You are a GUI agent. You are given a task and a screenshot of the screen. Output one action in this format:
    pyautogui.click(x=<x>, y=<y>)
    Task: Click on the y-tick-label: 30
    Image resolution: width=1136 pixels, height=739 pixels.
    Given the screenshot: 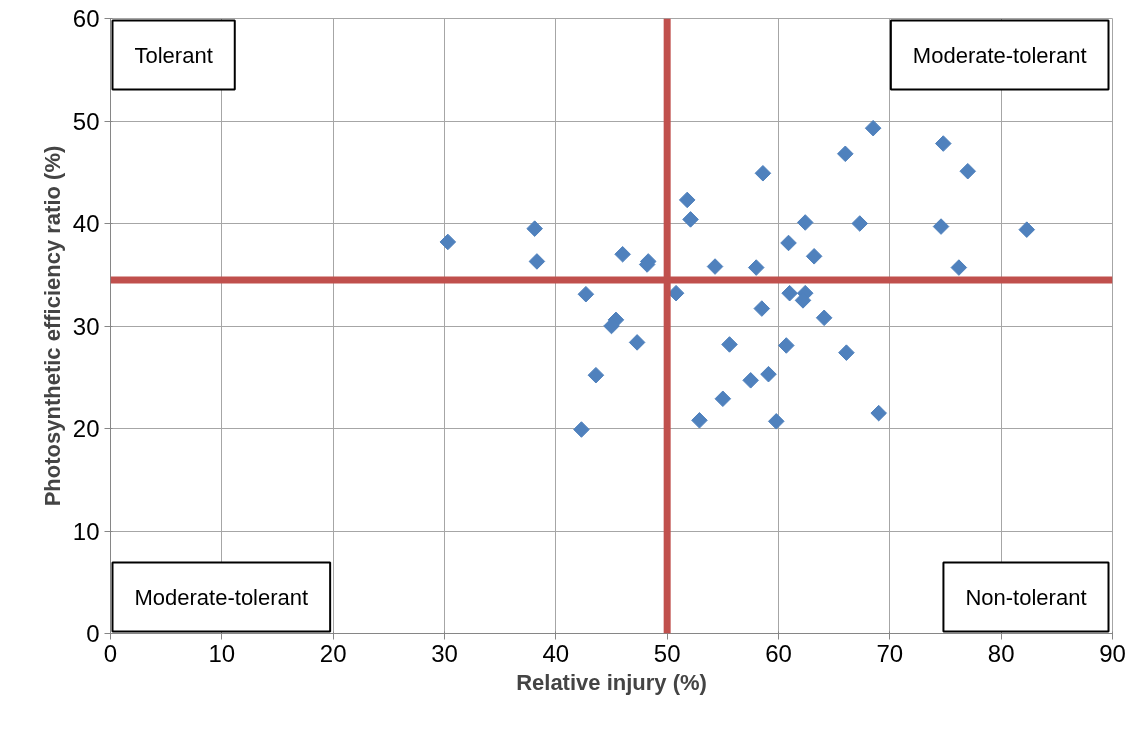 What is the action you would take?
    pyautogui.click(x=86, y=326)
    